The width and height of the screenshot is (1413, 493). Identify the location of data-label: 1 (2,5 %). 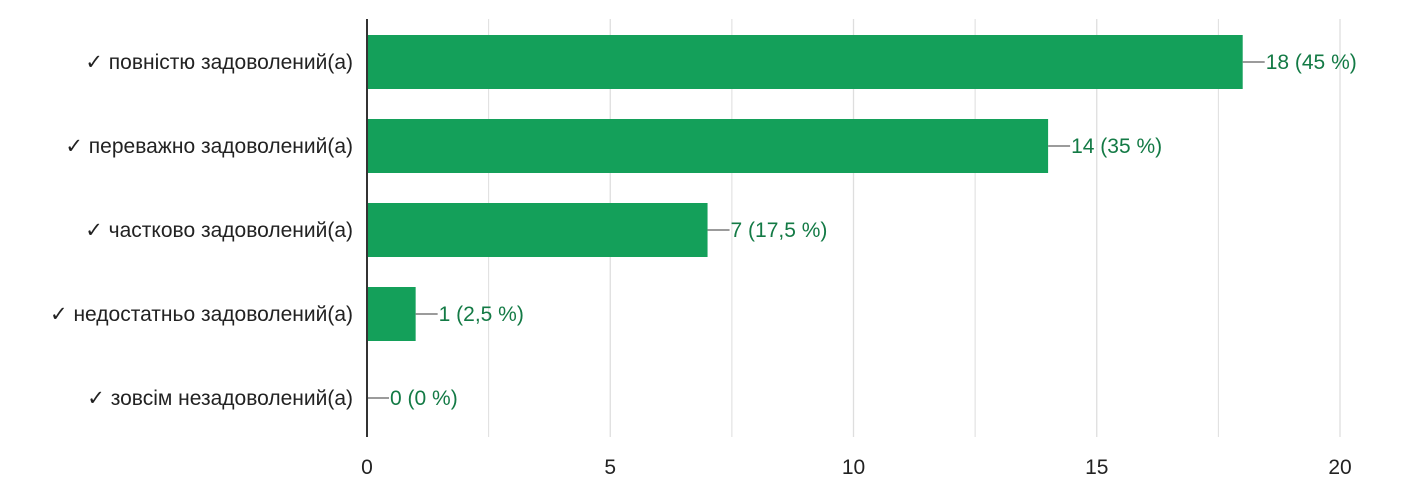
(481, 314).